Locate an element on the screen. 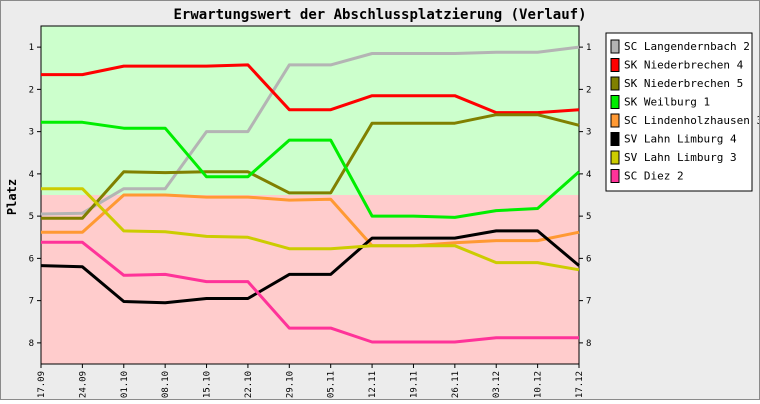 The height and width of the screenshot is (404, 760). y-tick-label-left: 3 is located at coordinates (31, 133).